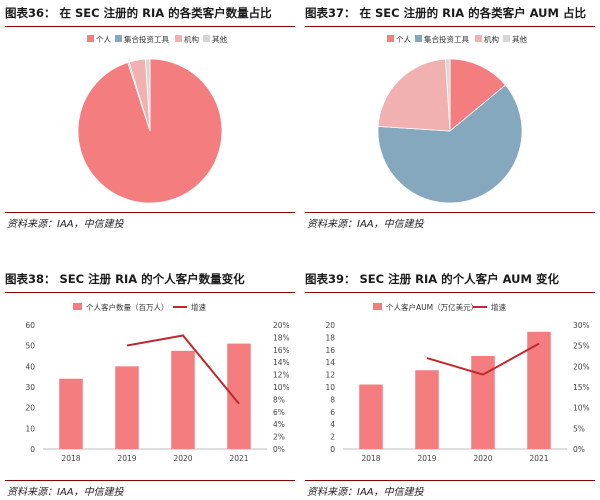 The image size is (600, 500). I want to click on y-tick-label: 16, so click(330, 350).